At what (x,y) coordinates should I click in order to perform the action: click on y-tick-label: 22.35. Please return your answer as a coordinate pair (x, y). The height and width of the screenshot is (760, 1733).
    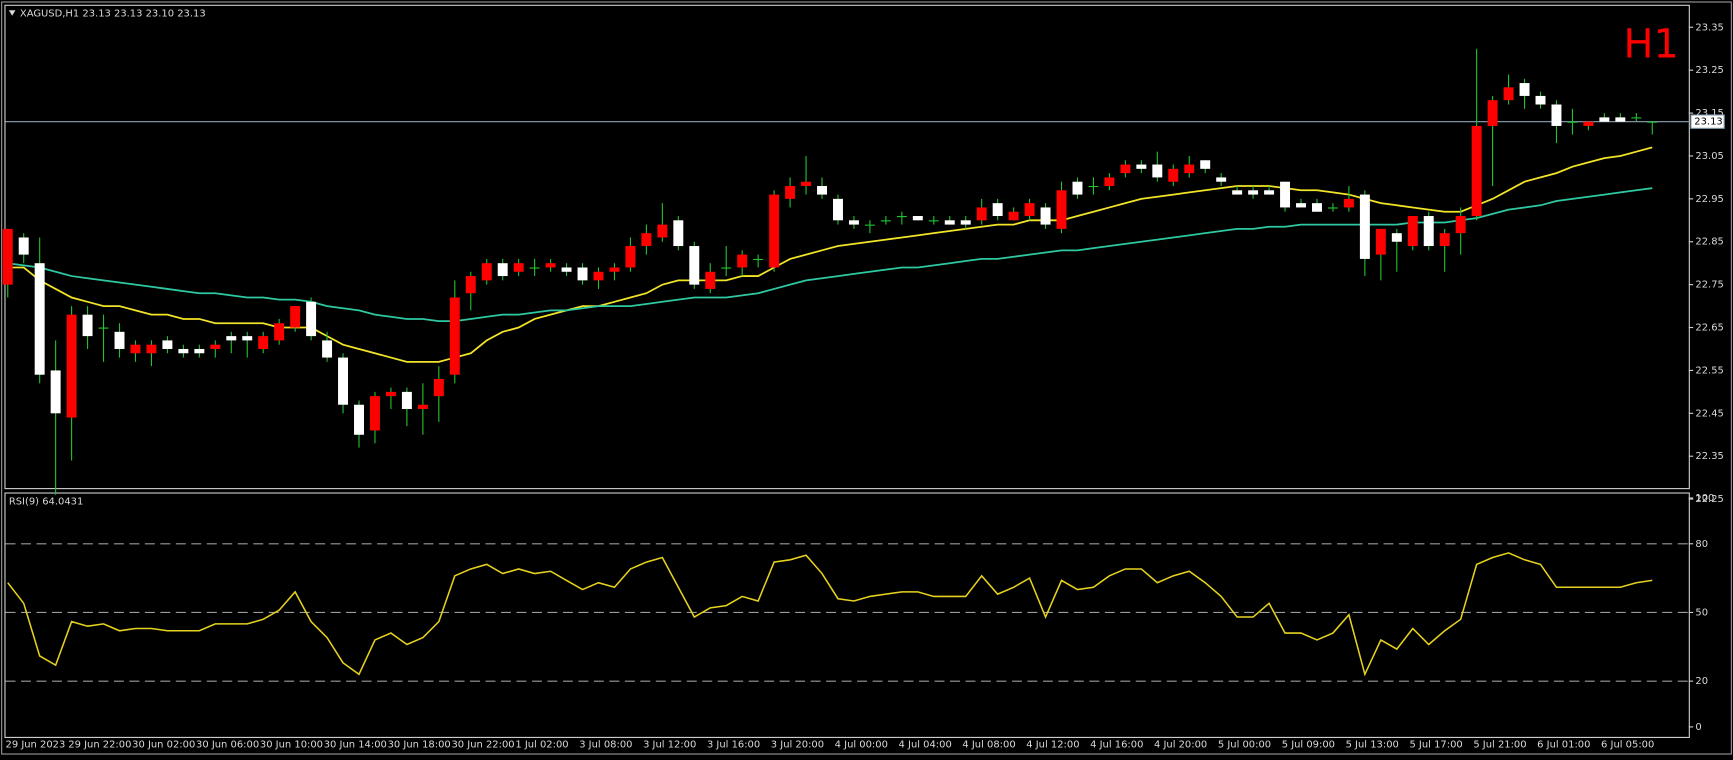
    Looking at the image, I should click on (1709, 456).